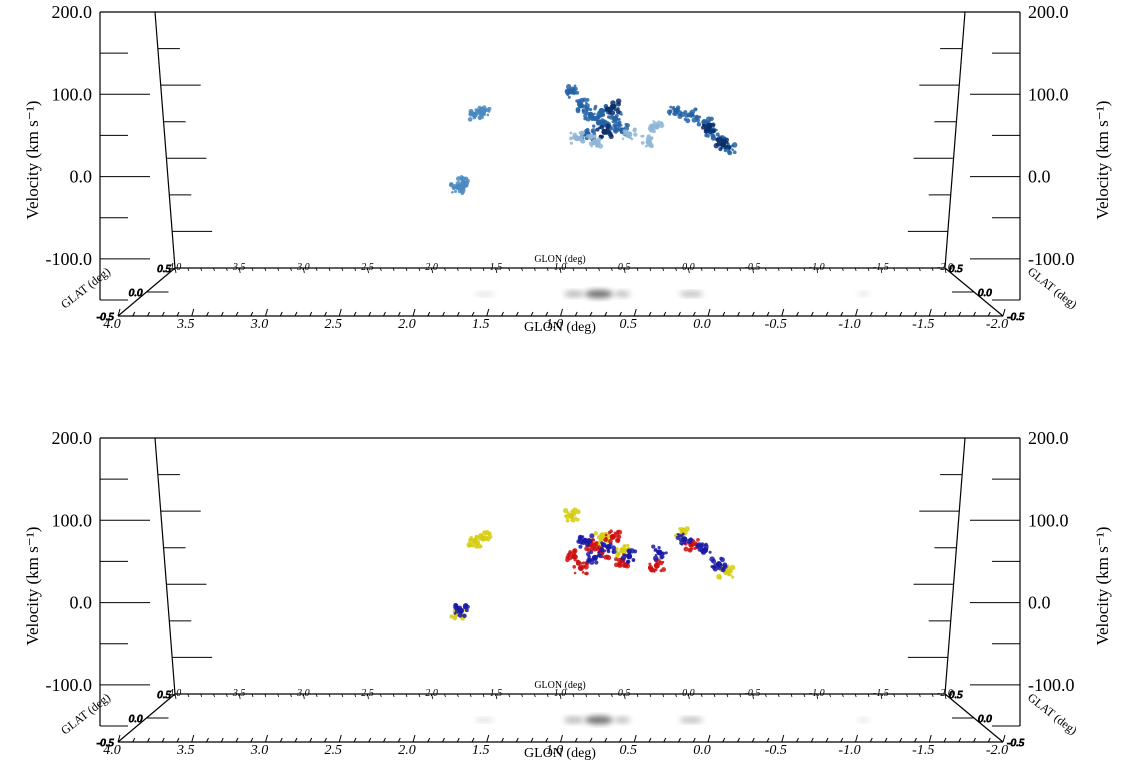 The width and height of the screenshot is (1128, 764). I want to click on z-tick-label: 0.5, so click(956, 269).